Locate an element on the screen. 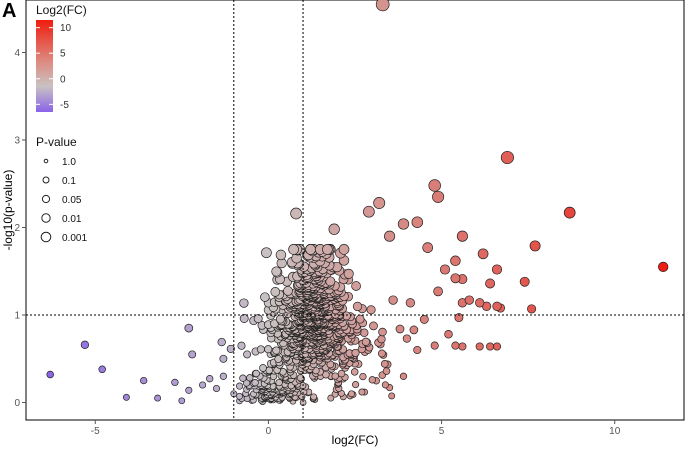 Image resolution: width=685 pixels, height=454 pixels. size-legend-label: 0.01 is located at coordinates (72, 219).